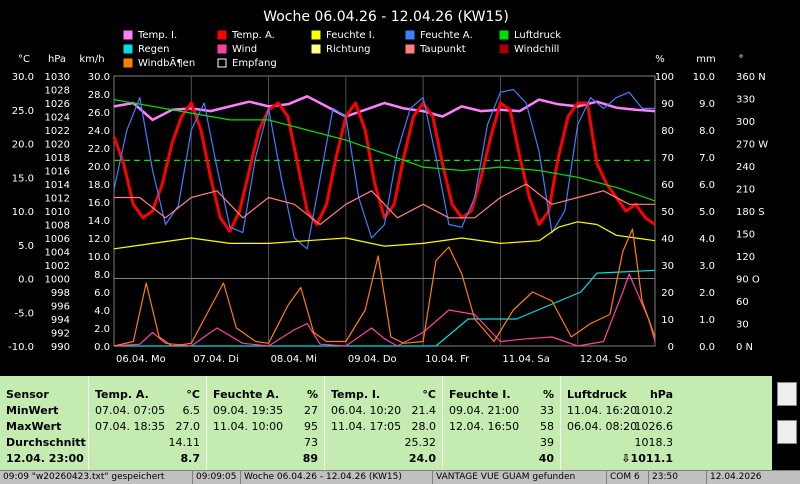 The width and height of the screenshot is (800, 484). Describe the element at coordinates (546, 458) in the screenshot. I see `stats-current-value: 40` at that location.